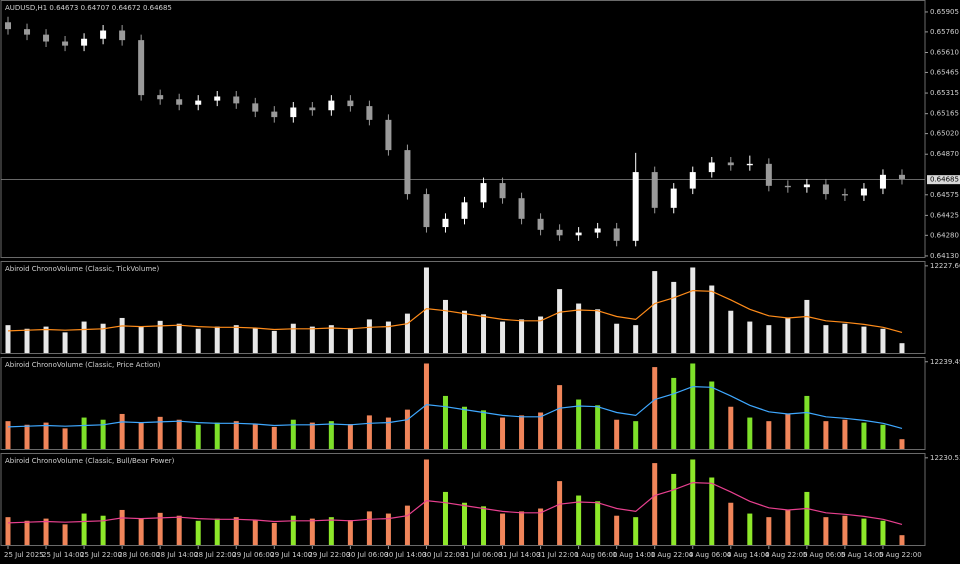 The height and width of the screenshot is (564, 960). What do you see at coordinates (944, 134) in the screenshot?
I see `y-tick-label: 0.65020` at bounding box center [944, 134].